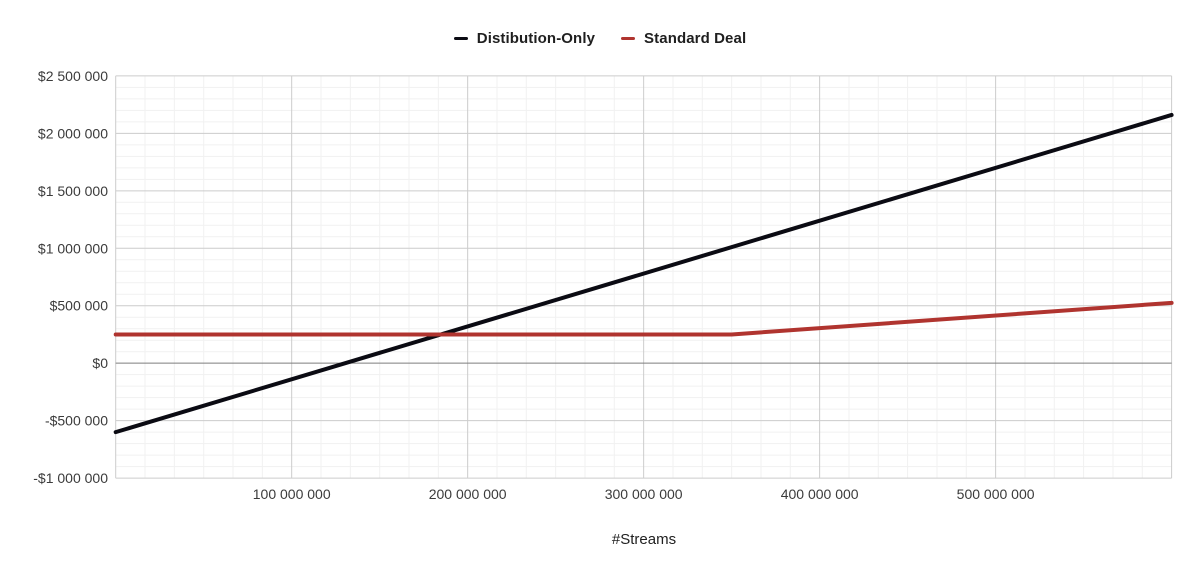  What do you see at coordinates (100, 363) in the screenshot?
I see `y-tick-label: $0` at bounding box center [100, 363].